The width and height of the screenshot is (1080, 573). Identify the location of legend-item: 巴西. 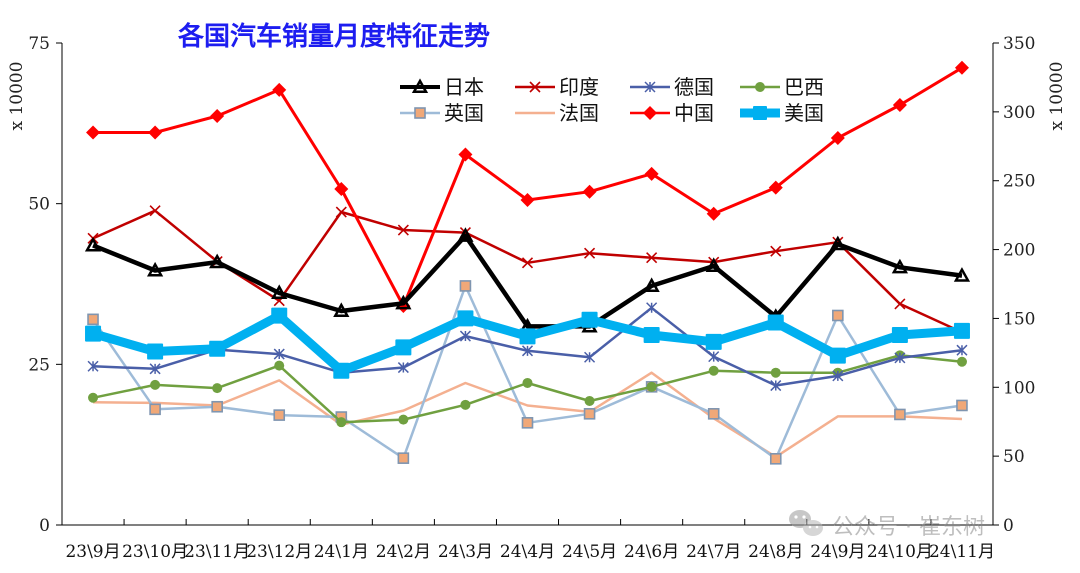
(782, 87).